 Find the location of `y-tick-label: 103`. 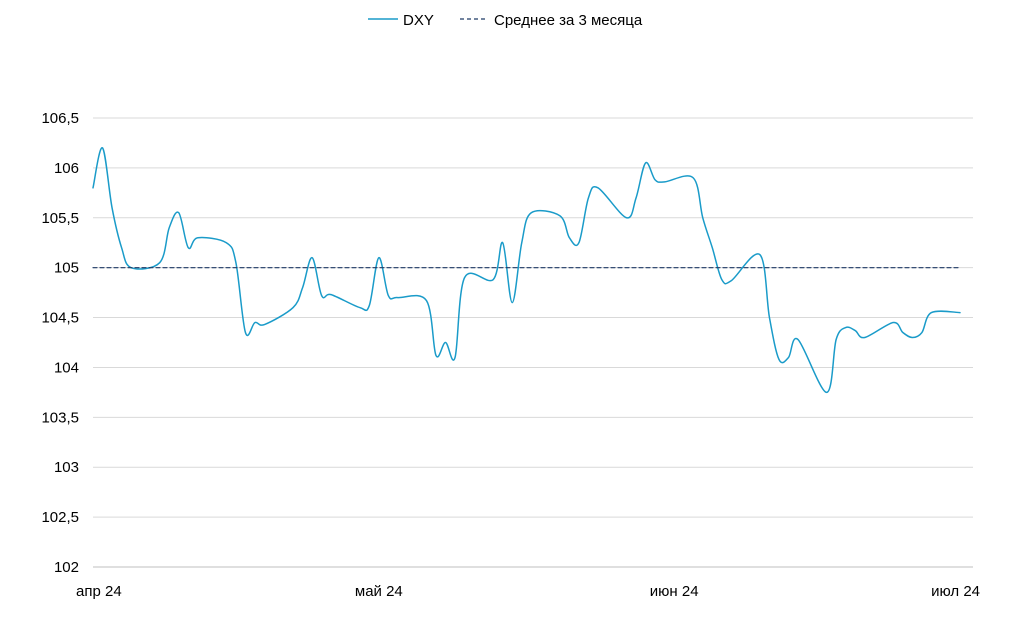

y-tick-label: 103 is located at coordinates (66, 467).